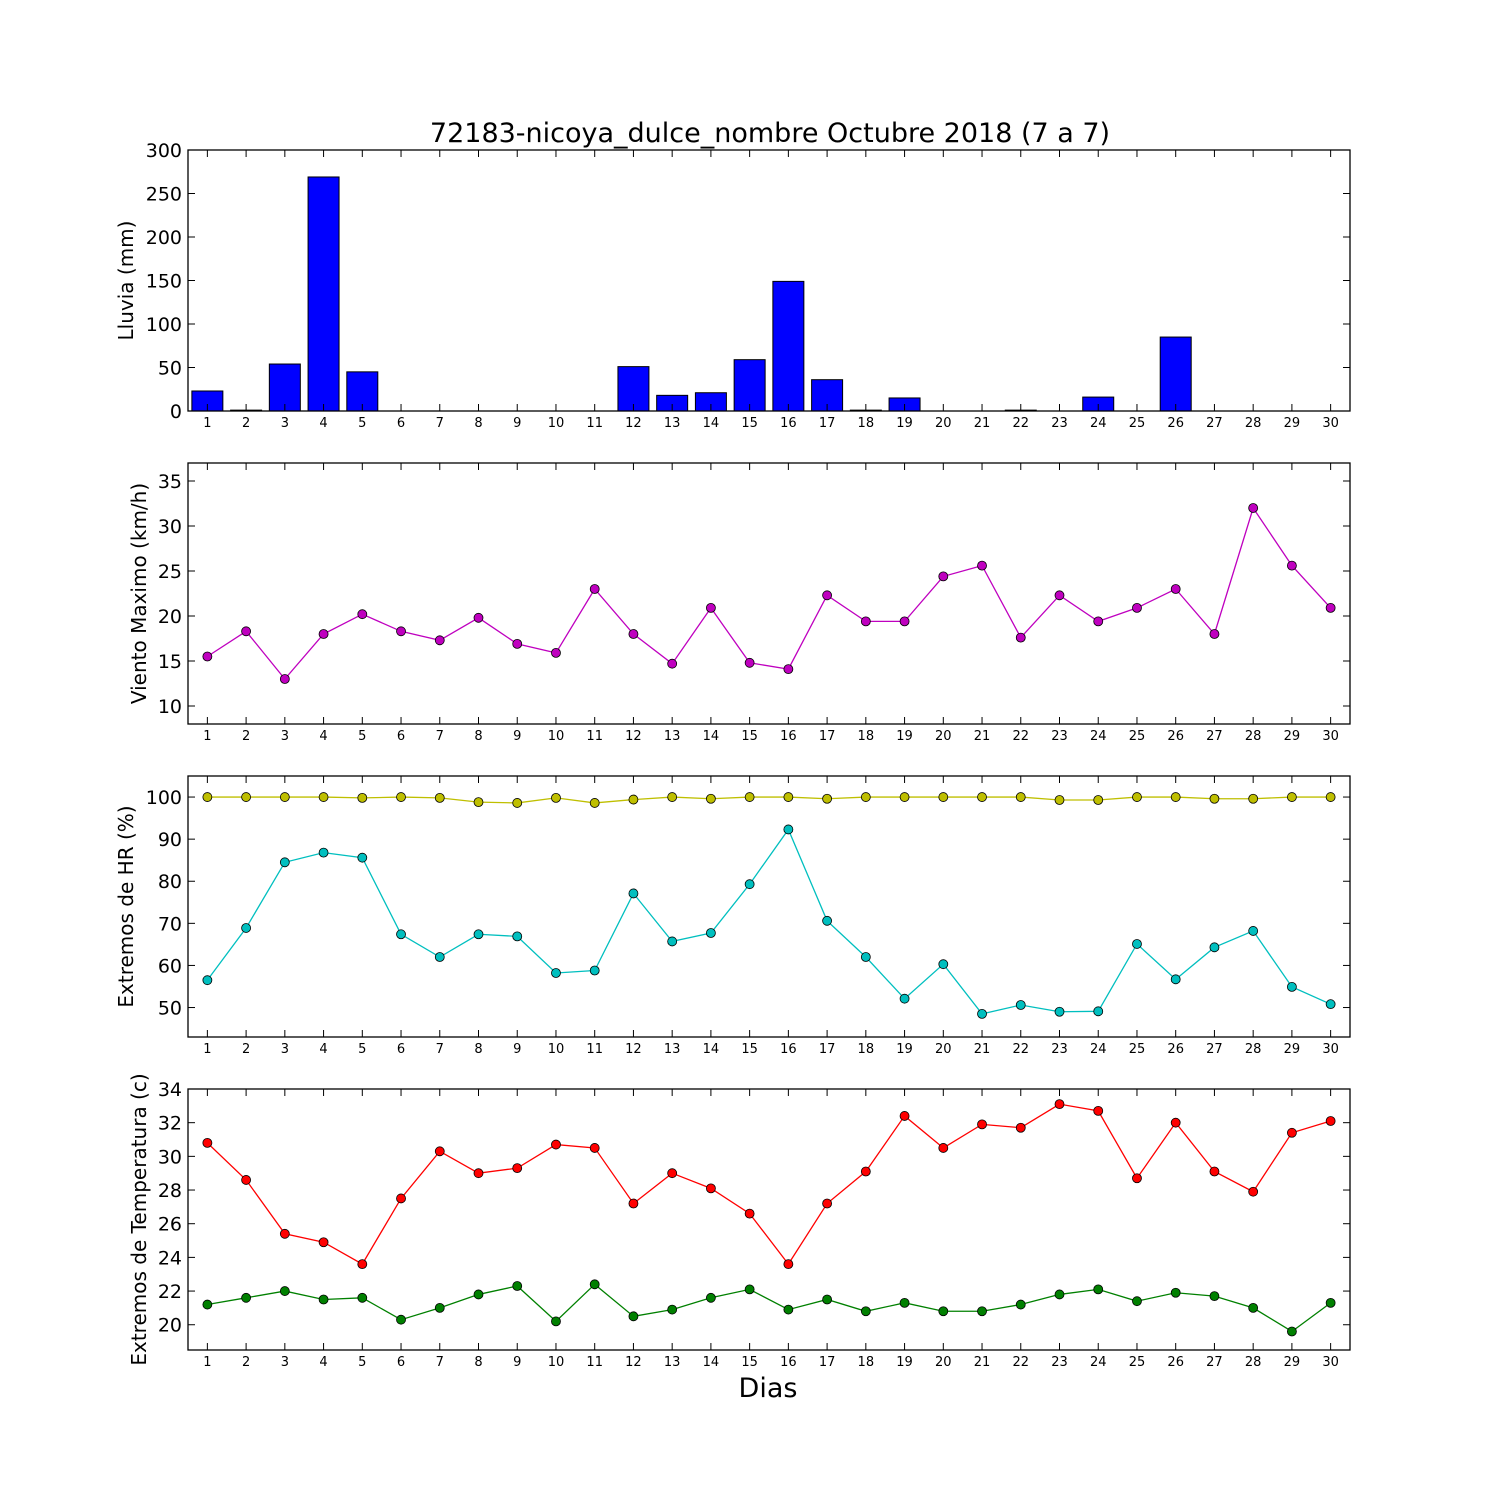 The image size is (1500, 1500). Describe the element at coordinates (170, 482) in the screenshot. I see `ytick-label: 35` at that location.